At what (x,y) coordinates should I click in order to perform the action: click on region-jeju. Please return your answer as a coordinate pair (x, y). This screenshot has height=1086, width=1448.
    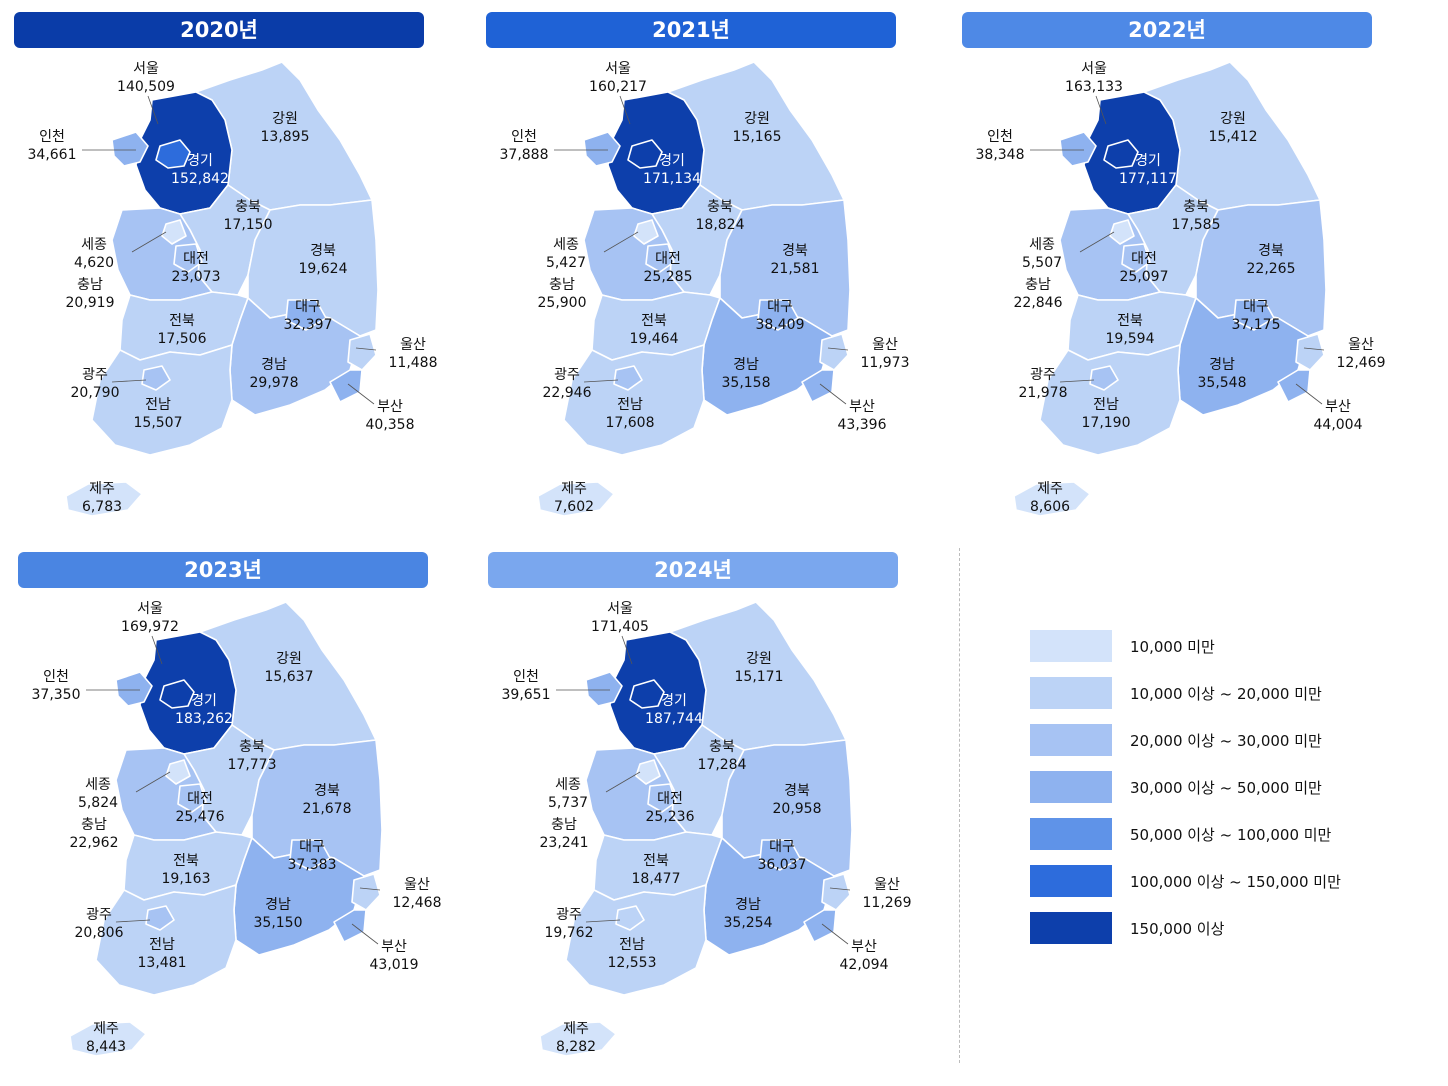
    Looking at the image, I should click on (1052, 499).